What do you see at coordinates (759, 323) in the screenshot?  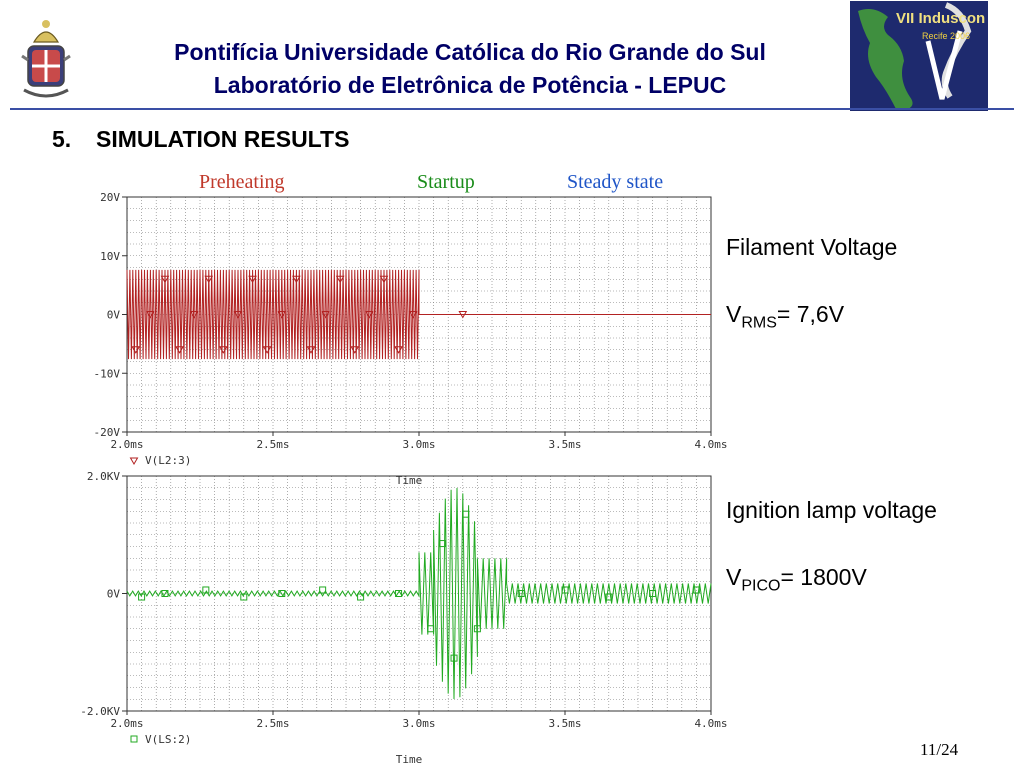 I see `filament-rms-sub: RMS` at bounding box center [759, 323].